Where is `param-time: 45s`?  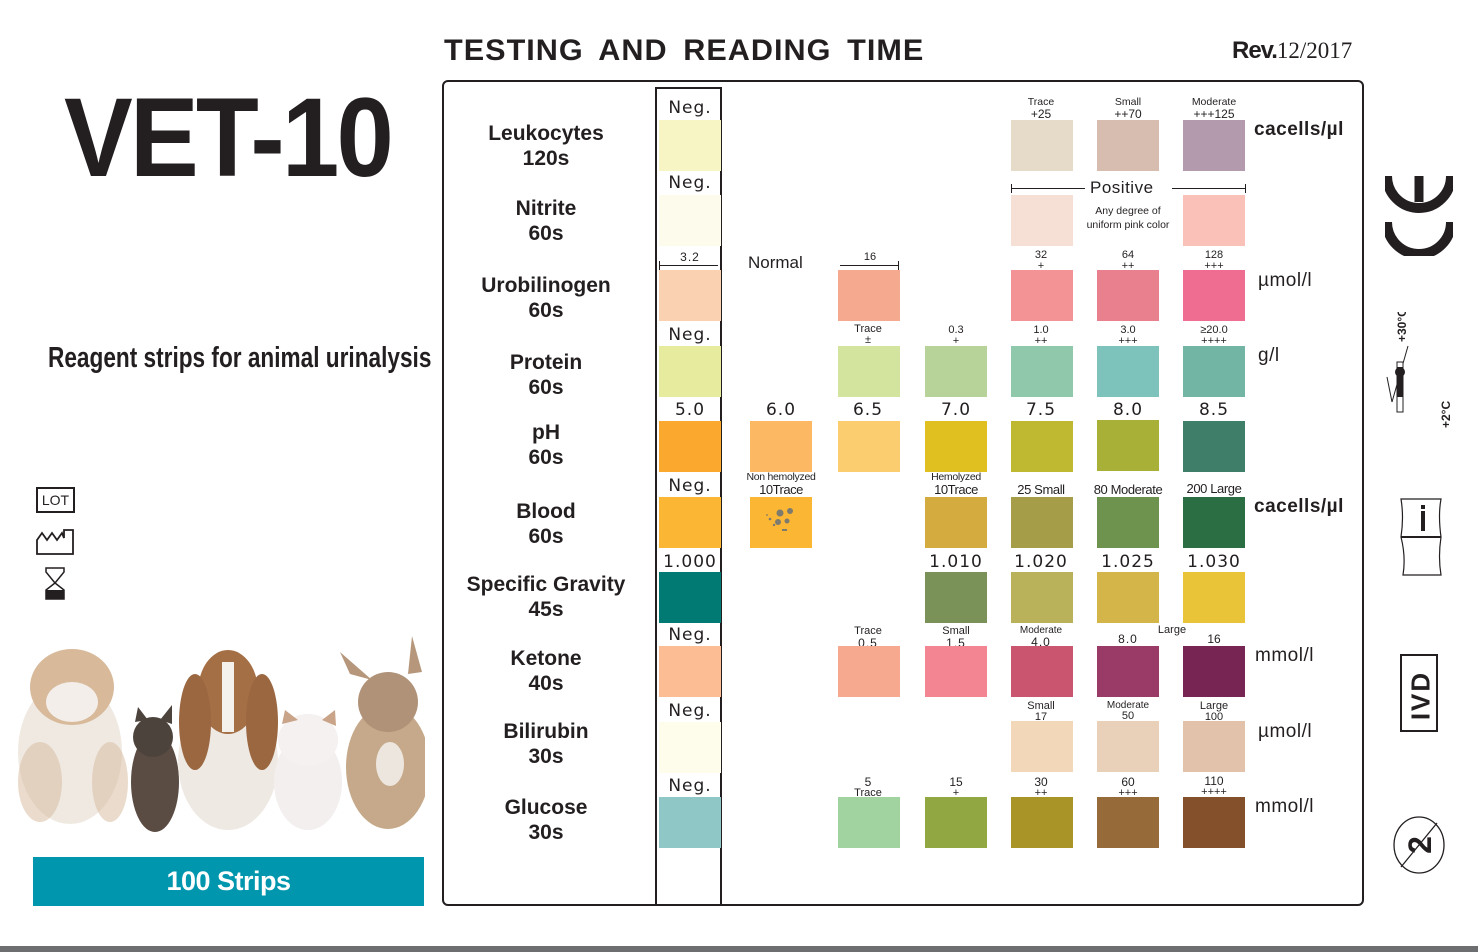
param-time: 45s is located at coordinates (546, 609).